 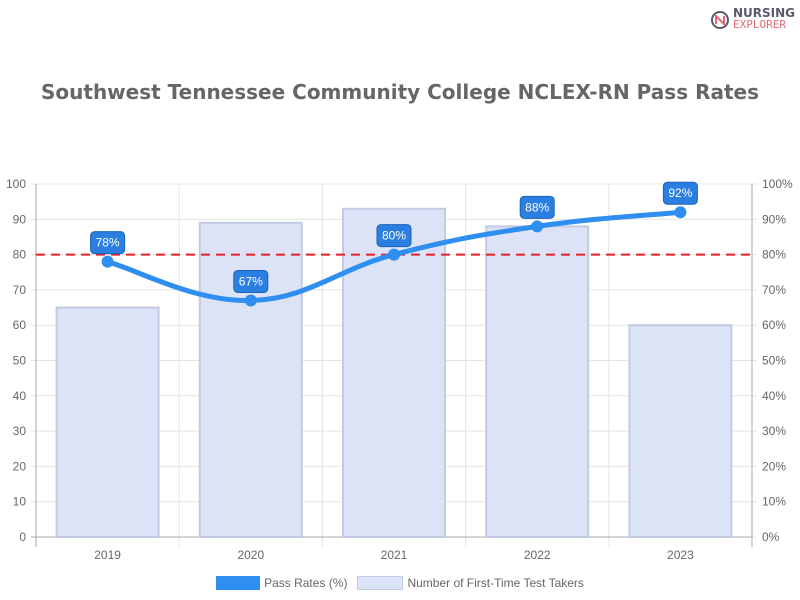 I want to click on bar-2023, so click(x=680, y=431).